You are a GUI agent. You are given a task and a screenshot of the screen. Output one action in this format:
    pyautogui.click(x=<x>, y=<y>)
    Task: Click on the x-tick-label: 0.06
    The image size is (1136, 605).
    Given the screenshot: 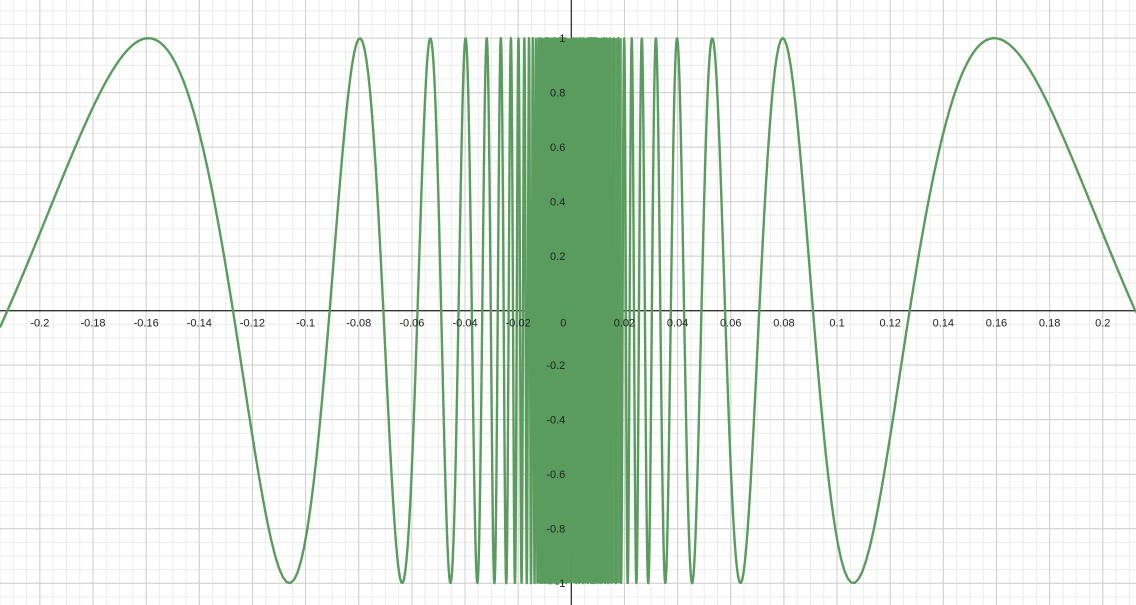 What is the action you would take?
    pyautogui.click(x=730, y=324)
    